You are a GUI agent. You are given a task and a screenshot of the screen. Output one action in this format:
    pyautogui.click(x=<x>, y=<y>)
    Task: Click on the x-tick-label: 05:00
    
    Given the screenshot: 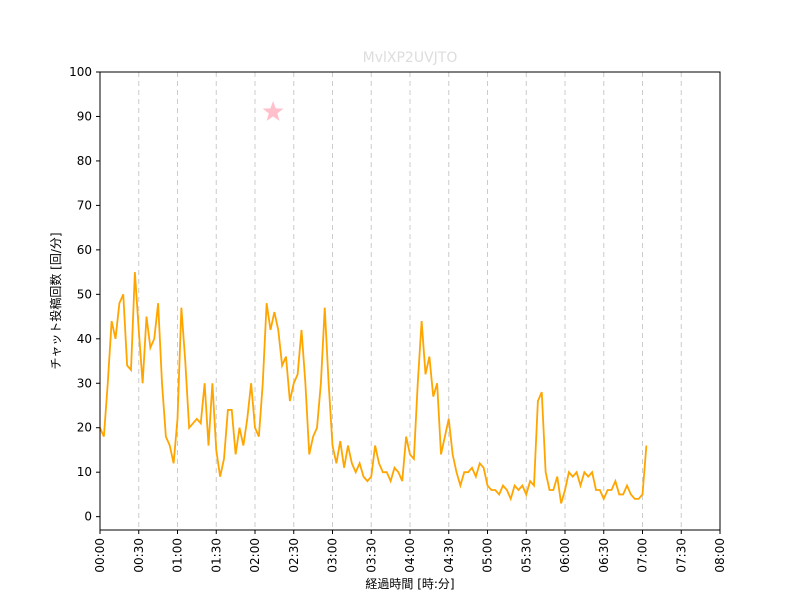 What is the action you would take?
    pyautogui.click(x=488, y=555)
    